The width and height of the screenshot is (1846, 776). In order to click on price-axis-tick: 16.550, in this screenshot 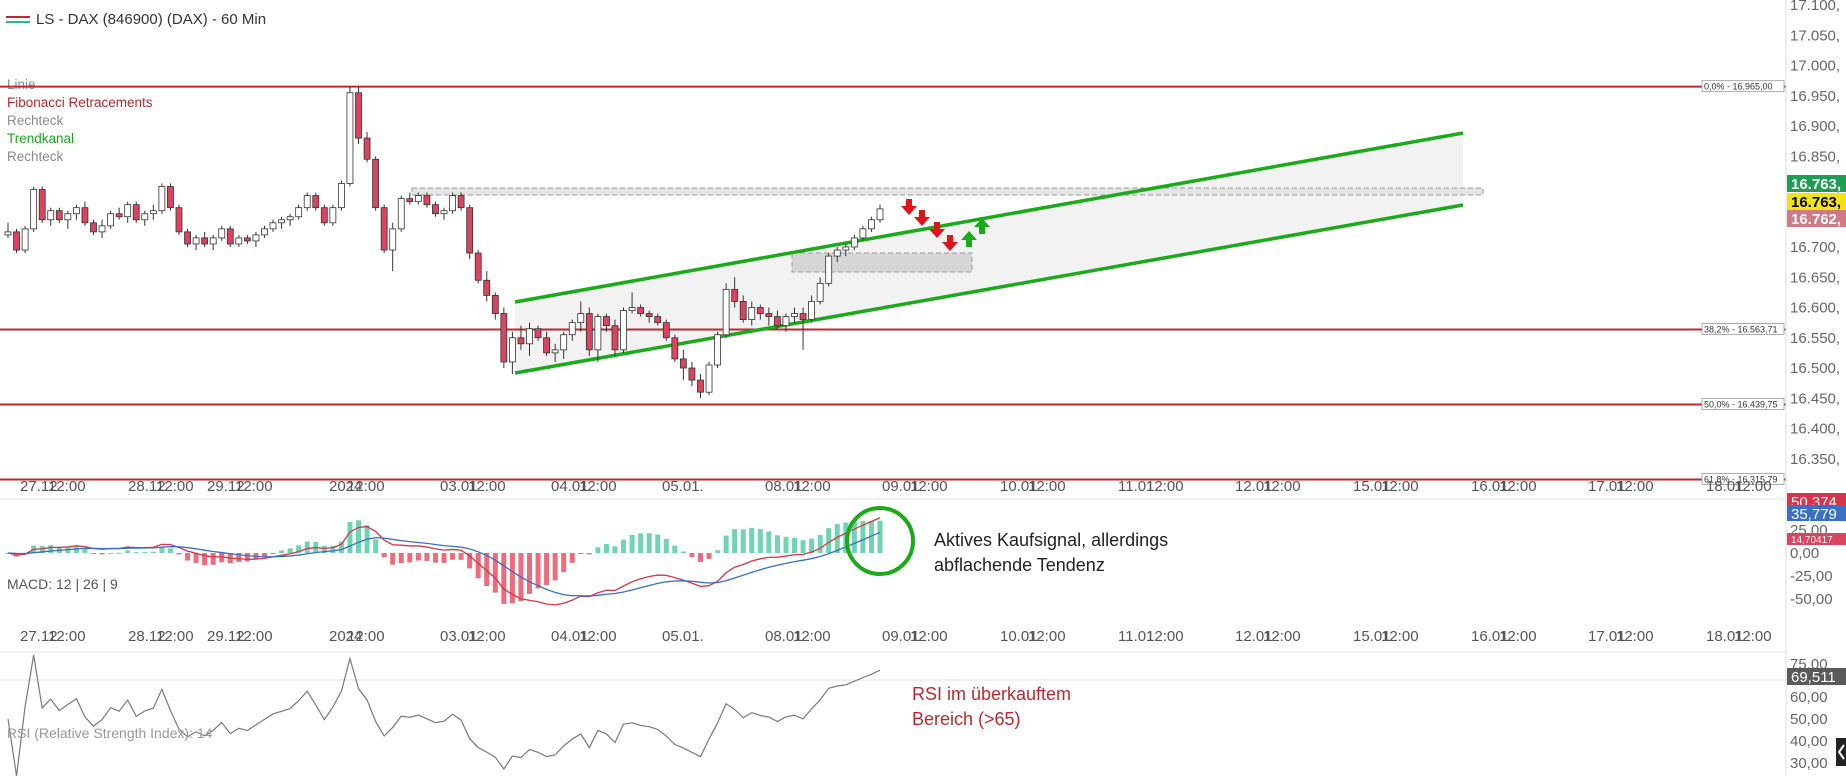, I will do `click(1815, 338)`.